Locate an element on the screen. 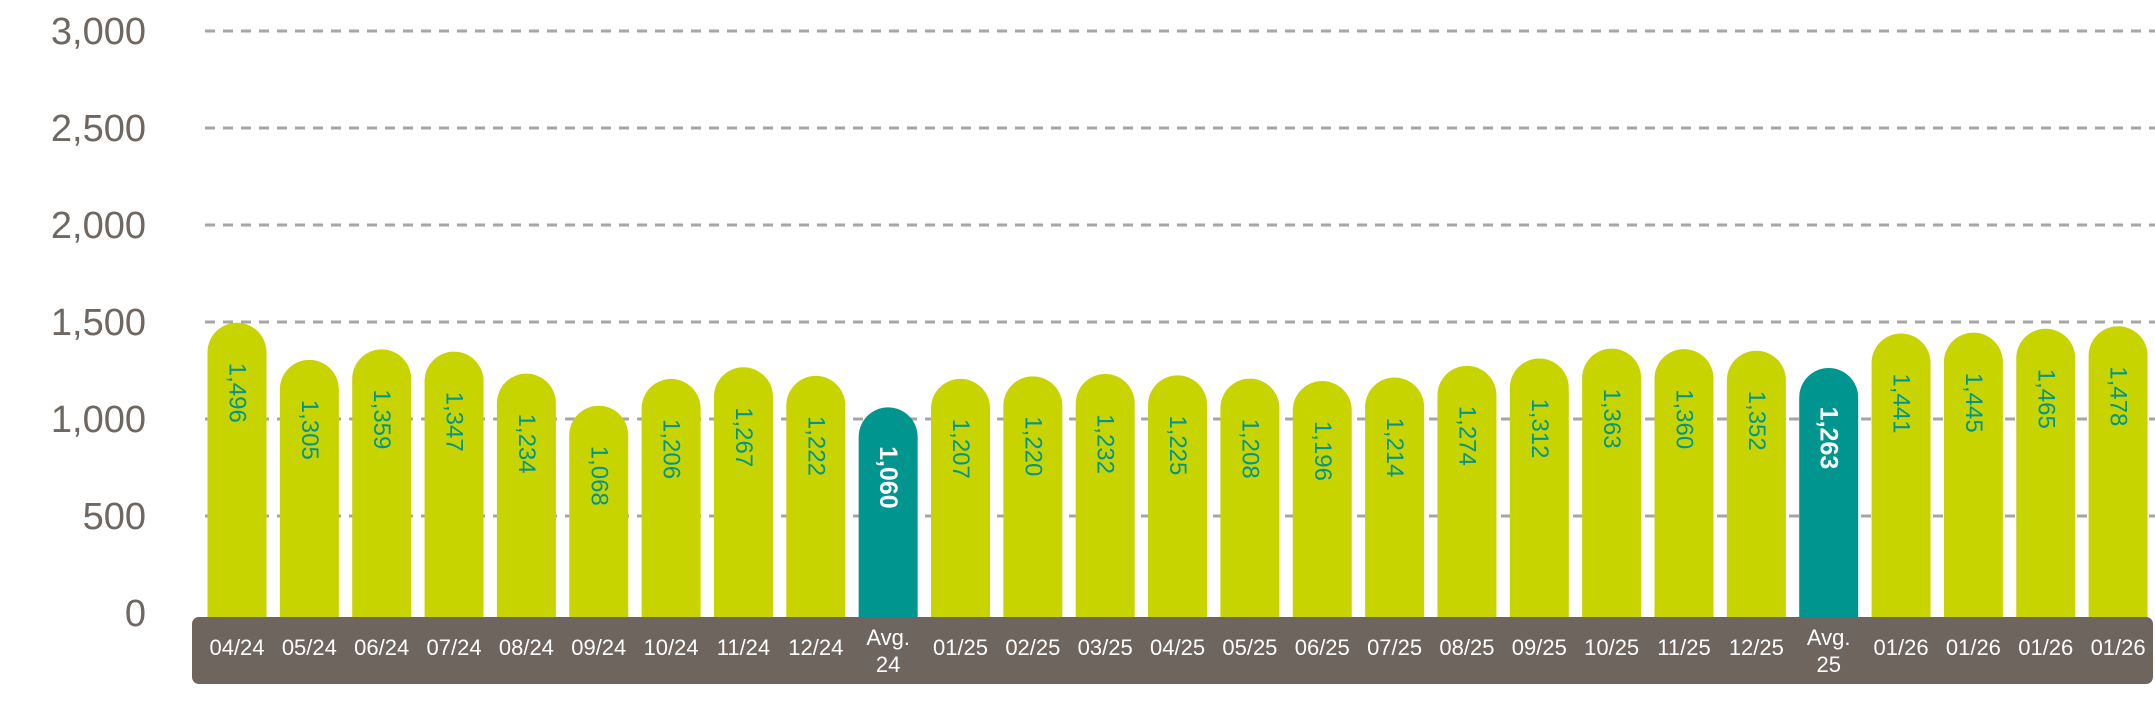  bar-value-label: 1,445 is located at coordinates (1973, 403).